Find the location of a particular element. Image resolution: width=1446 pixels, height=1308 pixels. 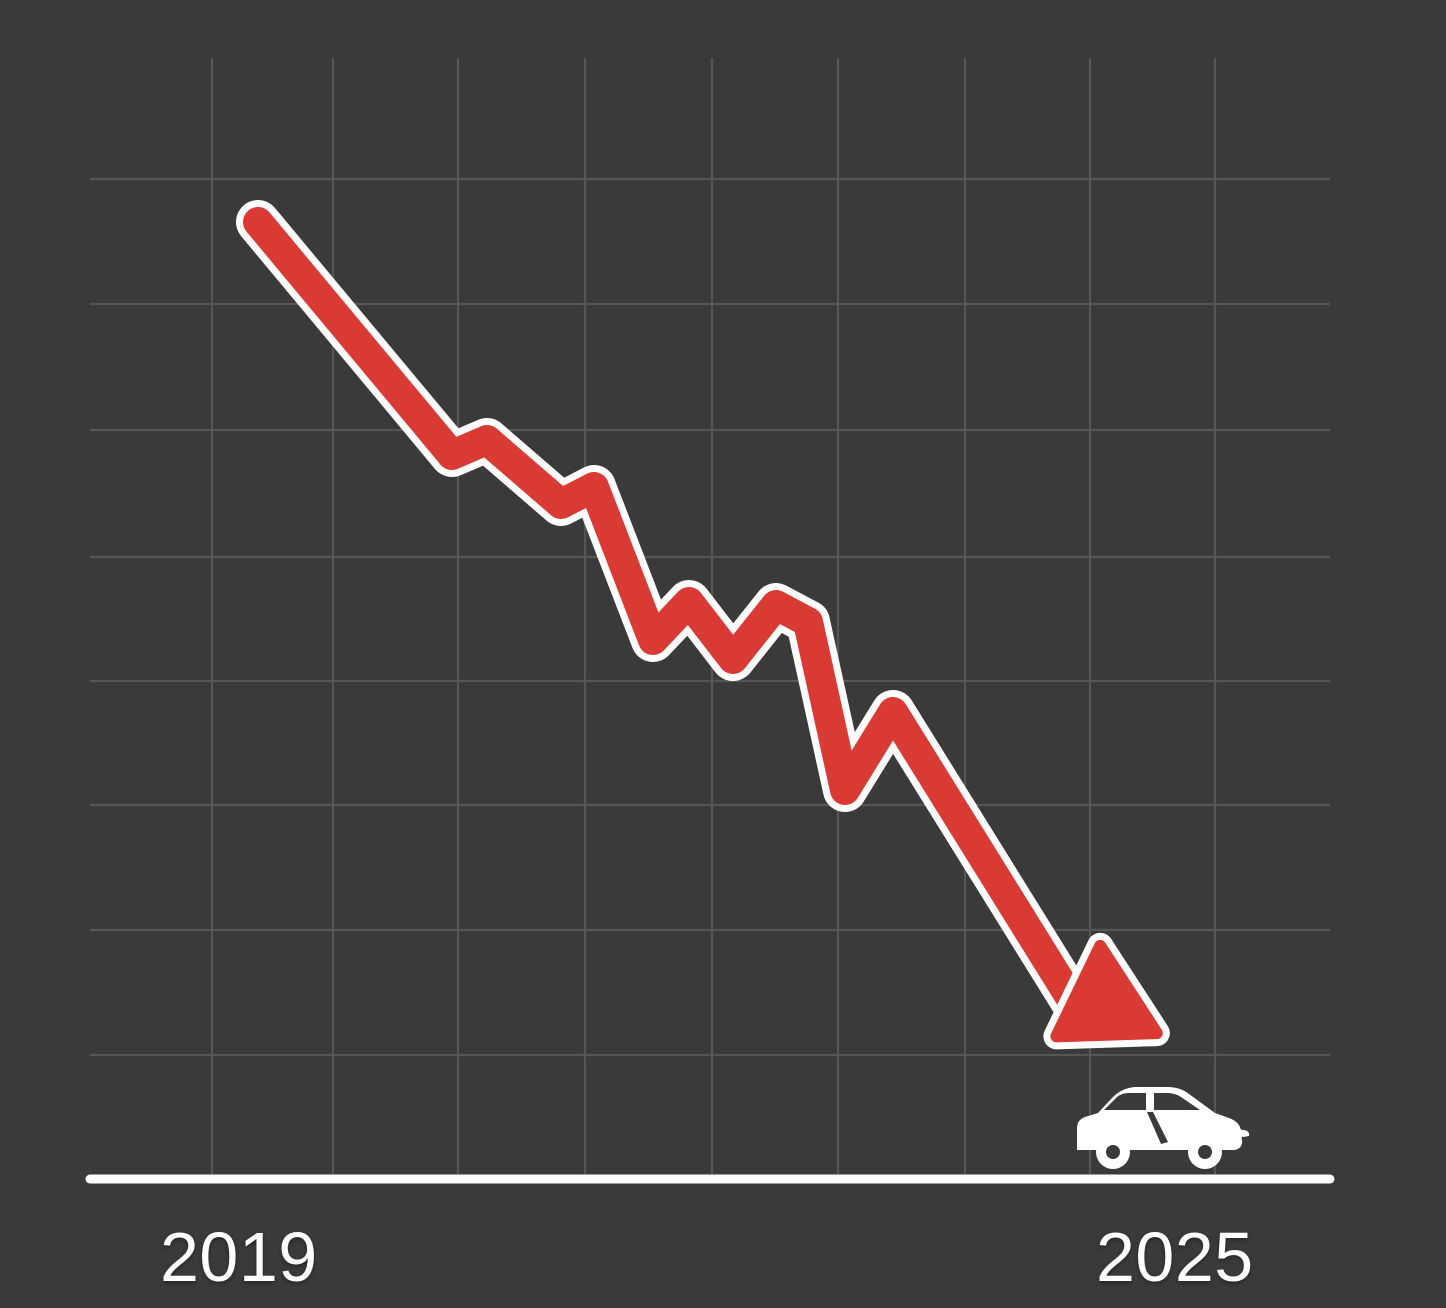

x-axis-label-start: 2019 is located at coordinates (239, 1257).